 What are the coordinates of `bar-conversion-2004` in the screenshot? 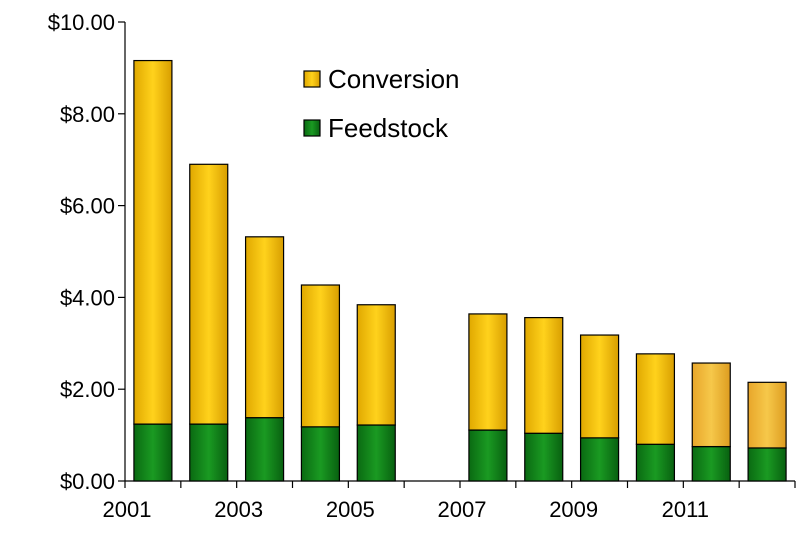 It's located at (320, 356).